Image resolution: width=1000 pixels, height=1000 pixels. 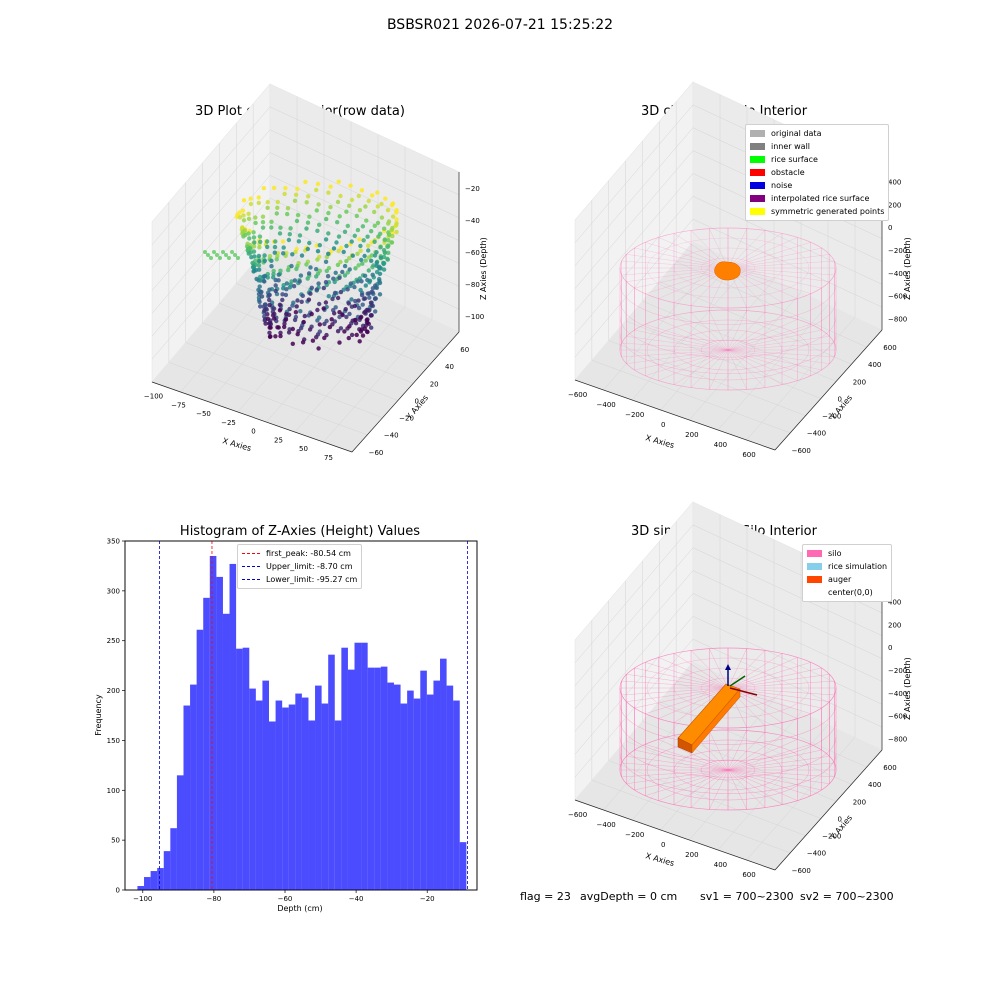 I want to click on silo-floor-ring, so click(x=728, y=350).